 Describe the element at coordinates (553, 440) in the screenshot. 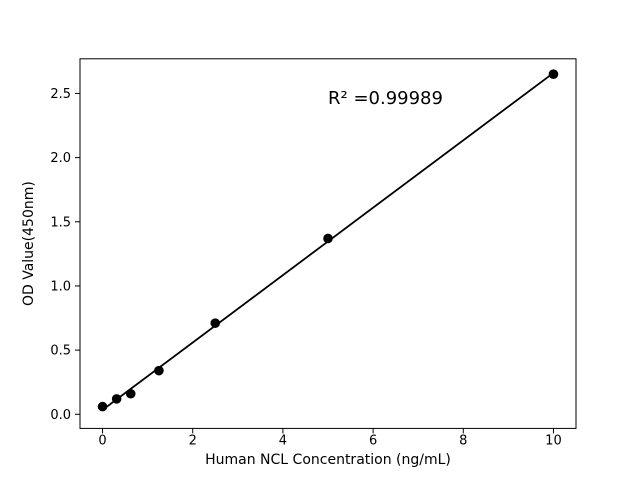

I see `x-tick-label: 10` at that location.